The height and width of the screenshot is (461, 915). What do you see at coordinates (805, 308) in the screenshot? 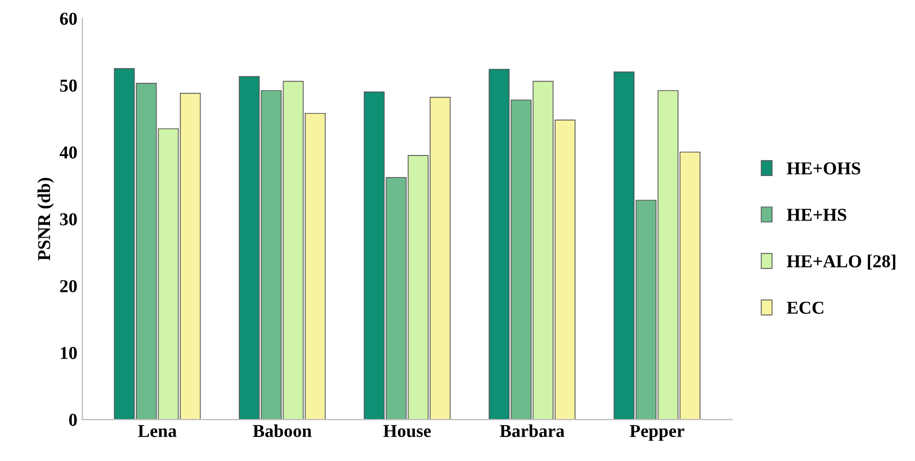
I see `legend-label: ECC` at bounding box center [805, 308].